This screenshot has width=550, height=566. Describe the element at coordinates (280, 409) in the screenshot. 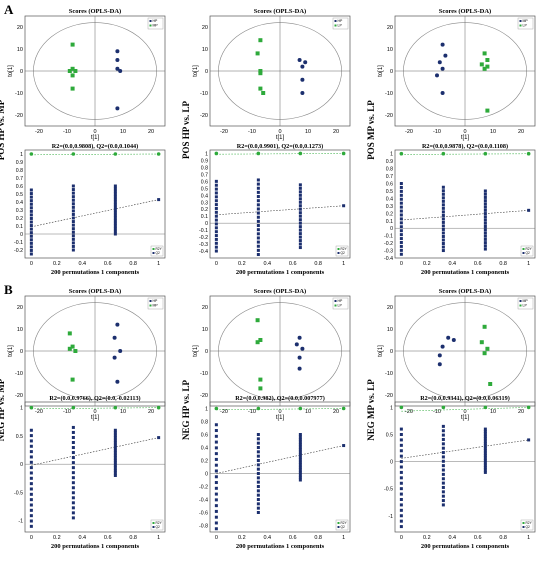

I see `r2-regression-line` at that location.